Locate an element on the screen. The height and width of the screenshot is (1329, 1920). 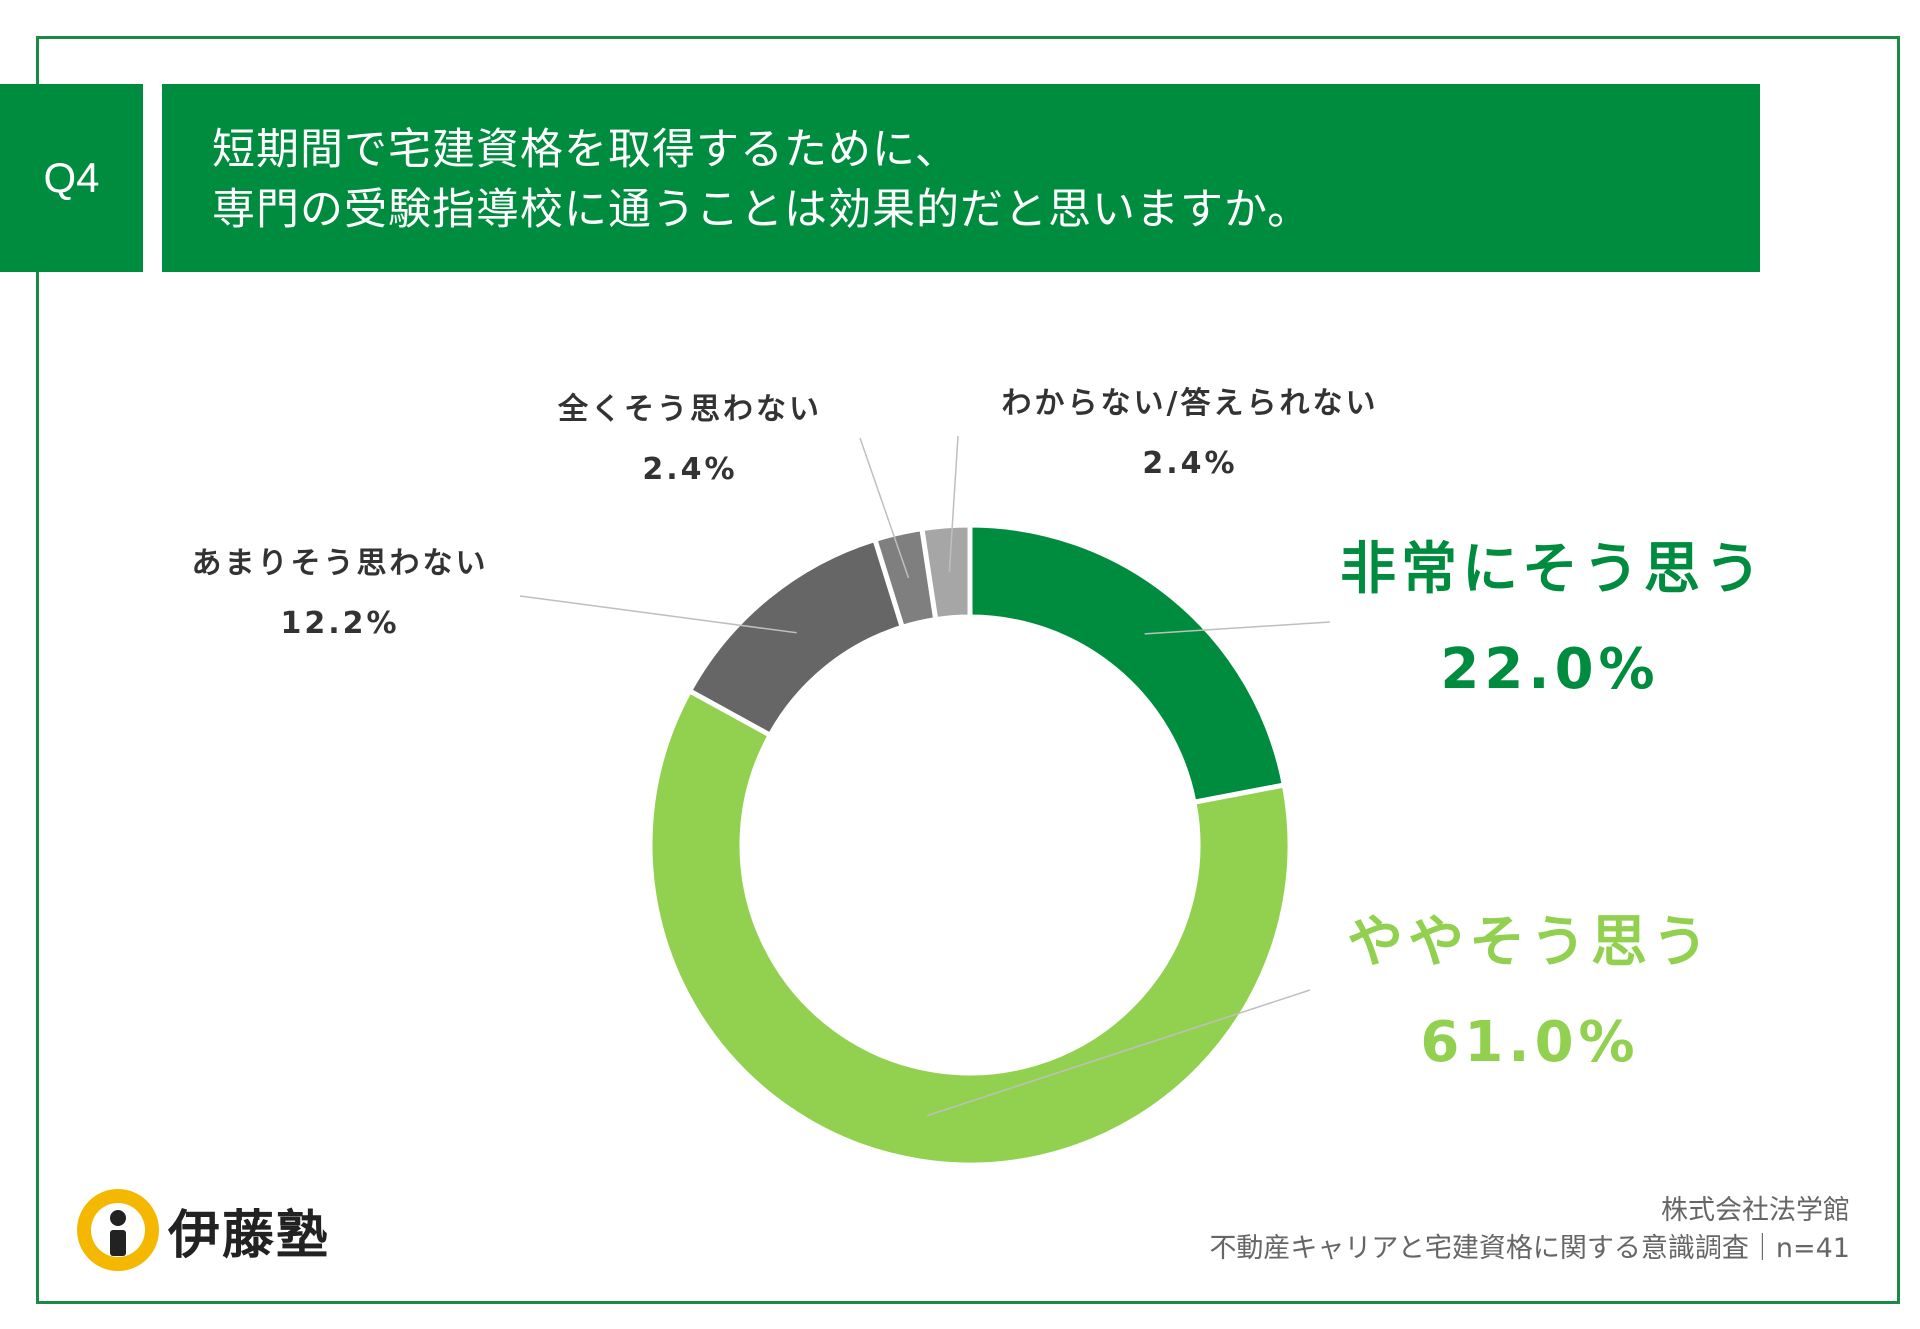
slice-label-dont-know: わからない/答えられない 2.4% is located at coordinates (1190, 434).